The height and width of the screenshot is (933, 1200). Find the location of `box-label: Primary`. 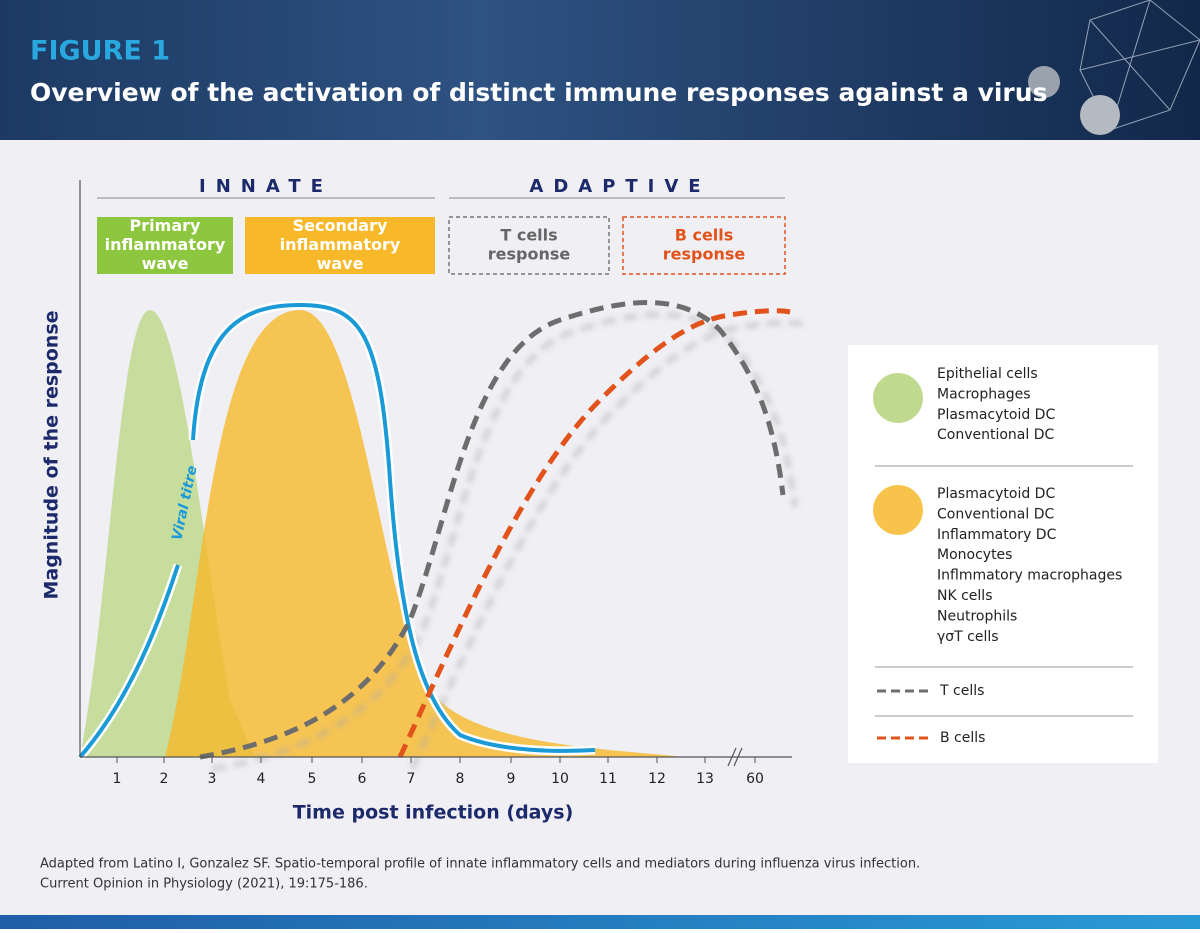

box-label: Primary is located at coordinates (165, 225).